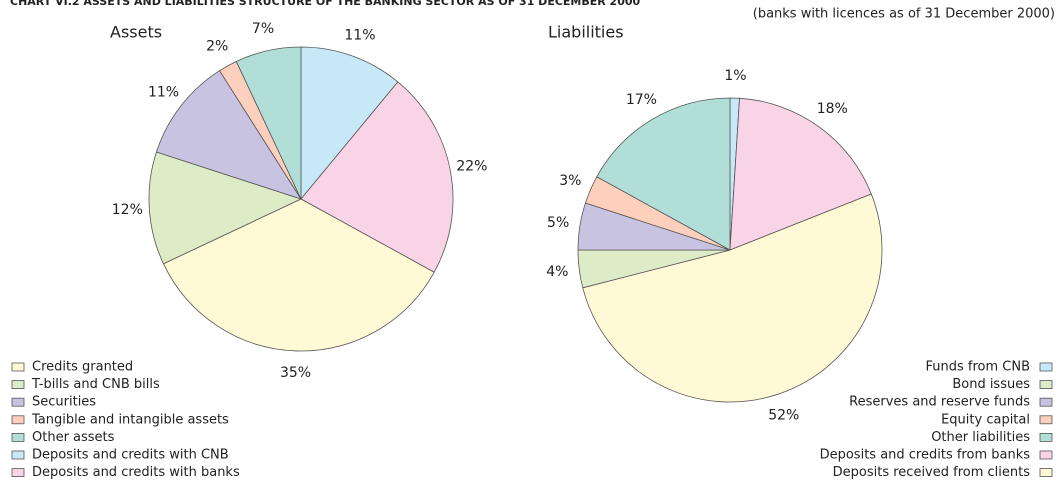 Image resolution: width=1062 pixels, height=500 pixels. What do you see at coordinates (136, 32) in the screenshot?
I see `pie-title: Assets` at bounding box center [136, 32].